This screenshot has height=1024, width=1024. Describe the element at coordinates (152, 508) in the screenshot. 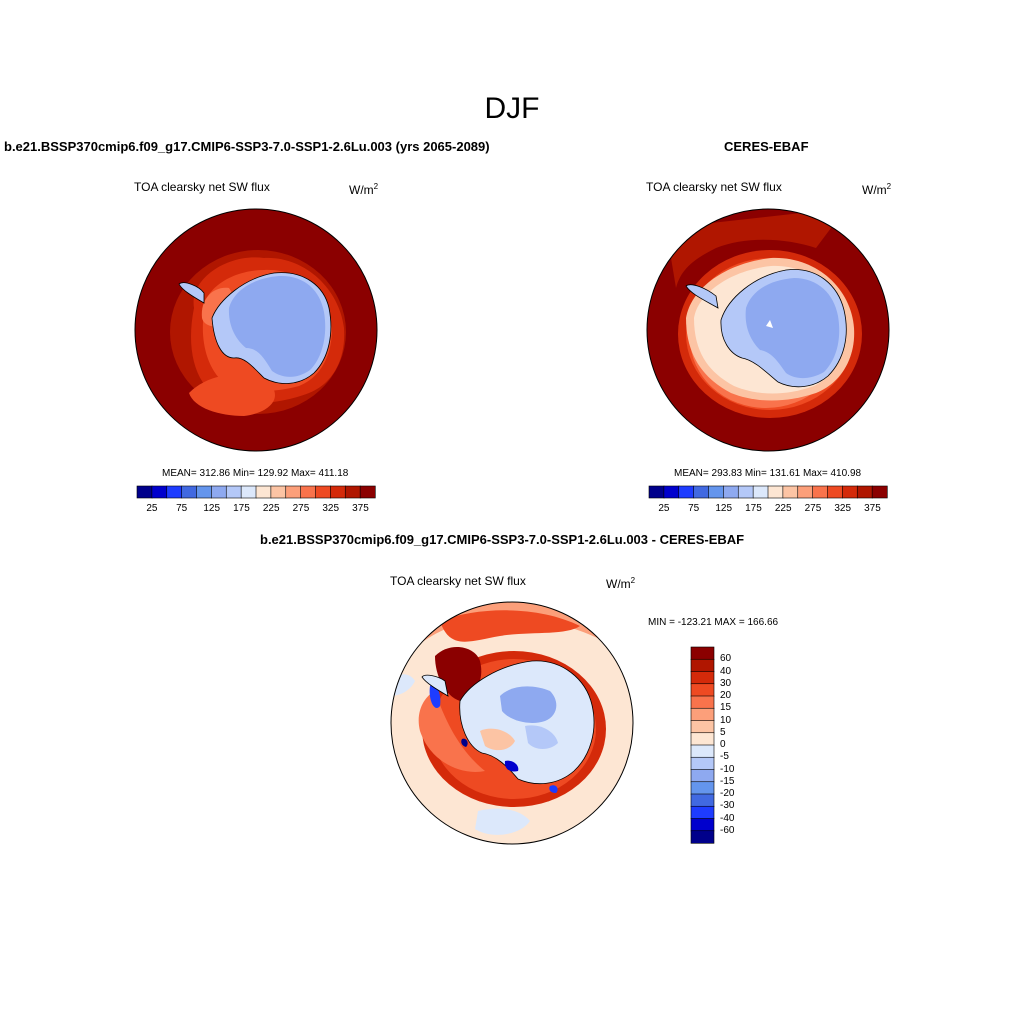

I see `model-colorbar-tick-label: 25` at that location.